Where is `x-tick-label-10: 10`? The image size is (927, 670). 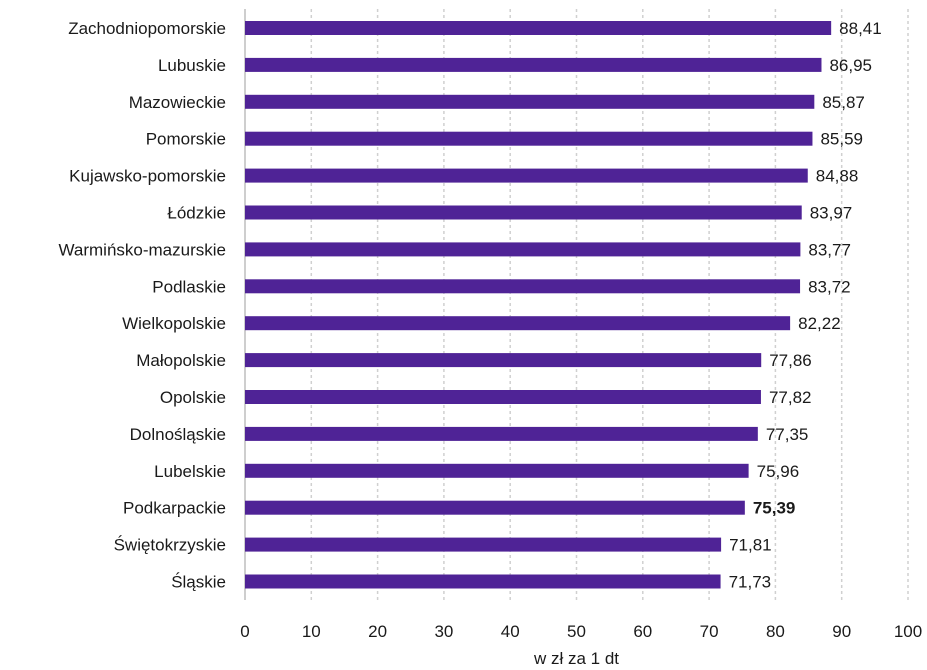 x-tick-label-10: 10 is located at coordinates (311, 631).